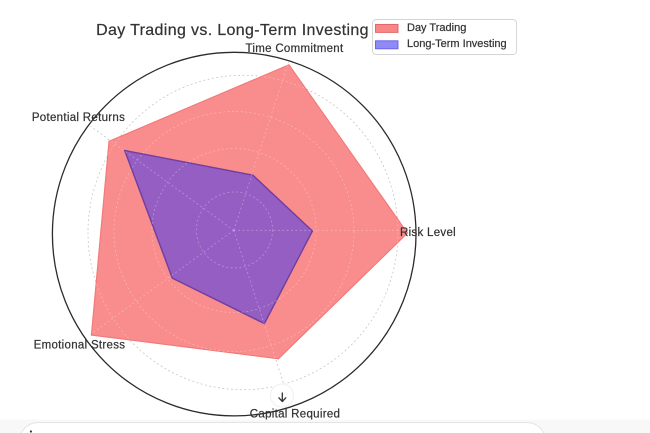 This screenshot has width=650, height=433. I want to click on svg-text: Capital Required, so click(295, 415).